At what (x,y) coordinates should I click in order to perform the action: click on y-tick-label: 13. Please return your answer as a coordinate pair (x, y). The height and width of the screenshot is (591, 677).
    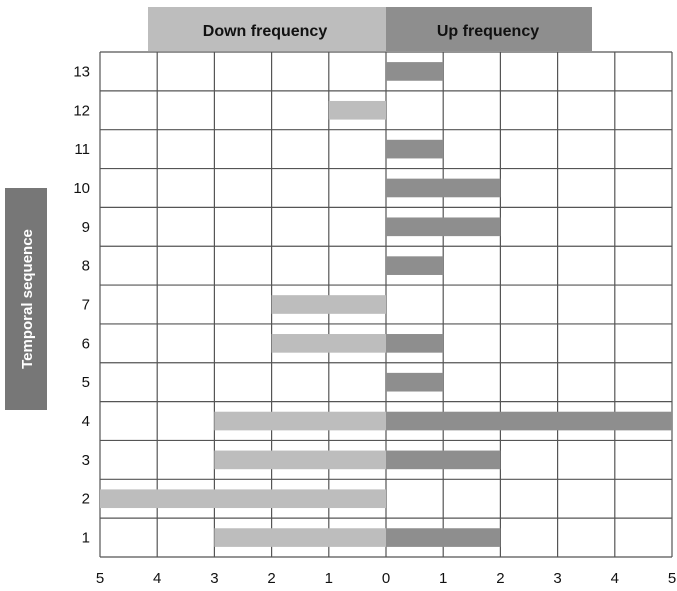
    Looking at the image, I should click on (81, 71).